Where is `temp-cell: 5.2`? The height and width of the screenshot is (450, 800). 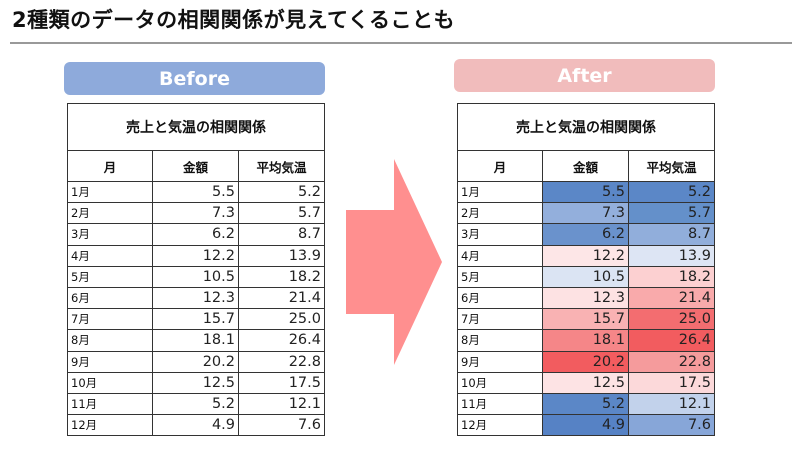
temp-cell: 5.2 is located at coordinates (671, 192).